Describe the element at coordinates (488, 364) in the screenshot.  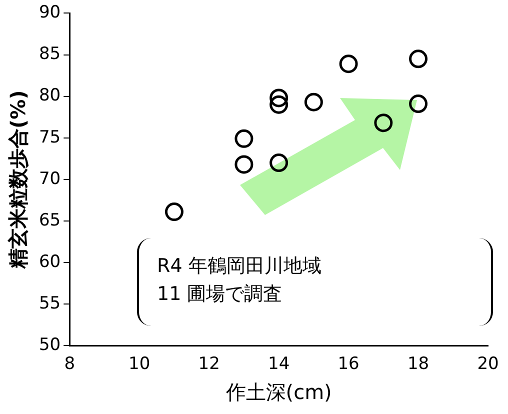
I see `x-tick-label: 20` at that location.